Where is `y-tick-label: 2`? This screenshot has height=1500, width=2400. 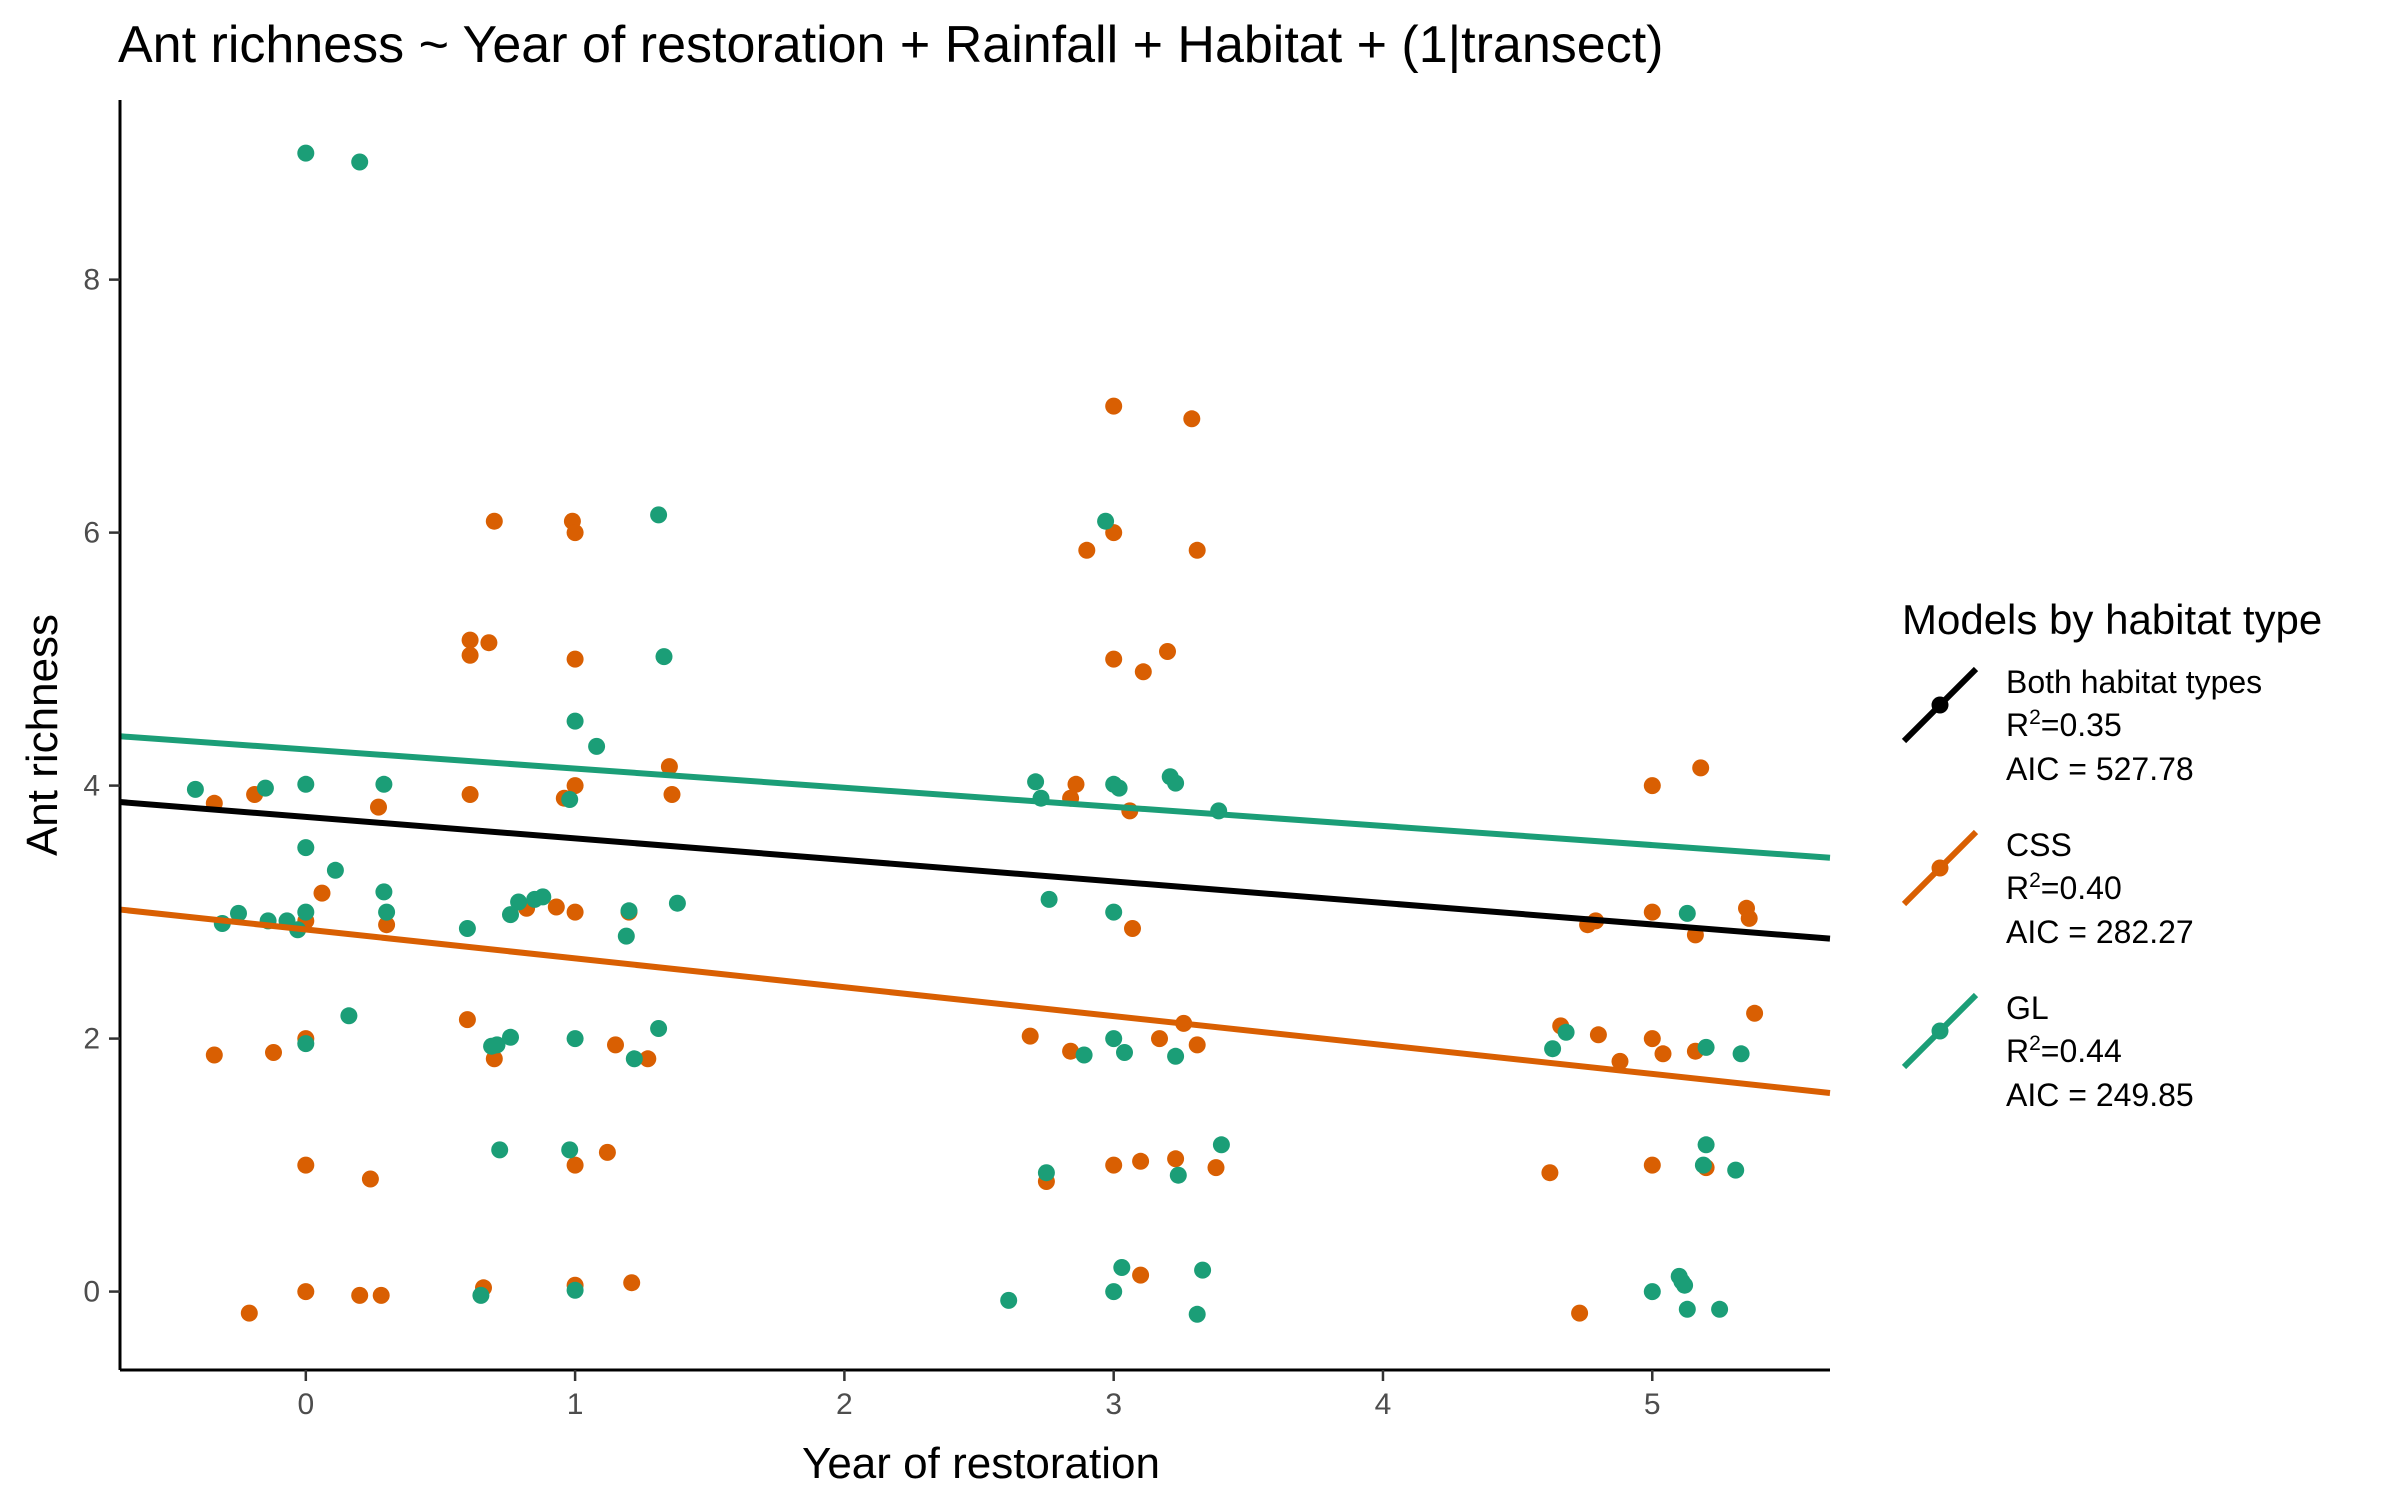
y-tick-label: 2 is located at coordinates (91, 1039).